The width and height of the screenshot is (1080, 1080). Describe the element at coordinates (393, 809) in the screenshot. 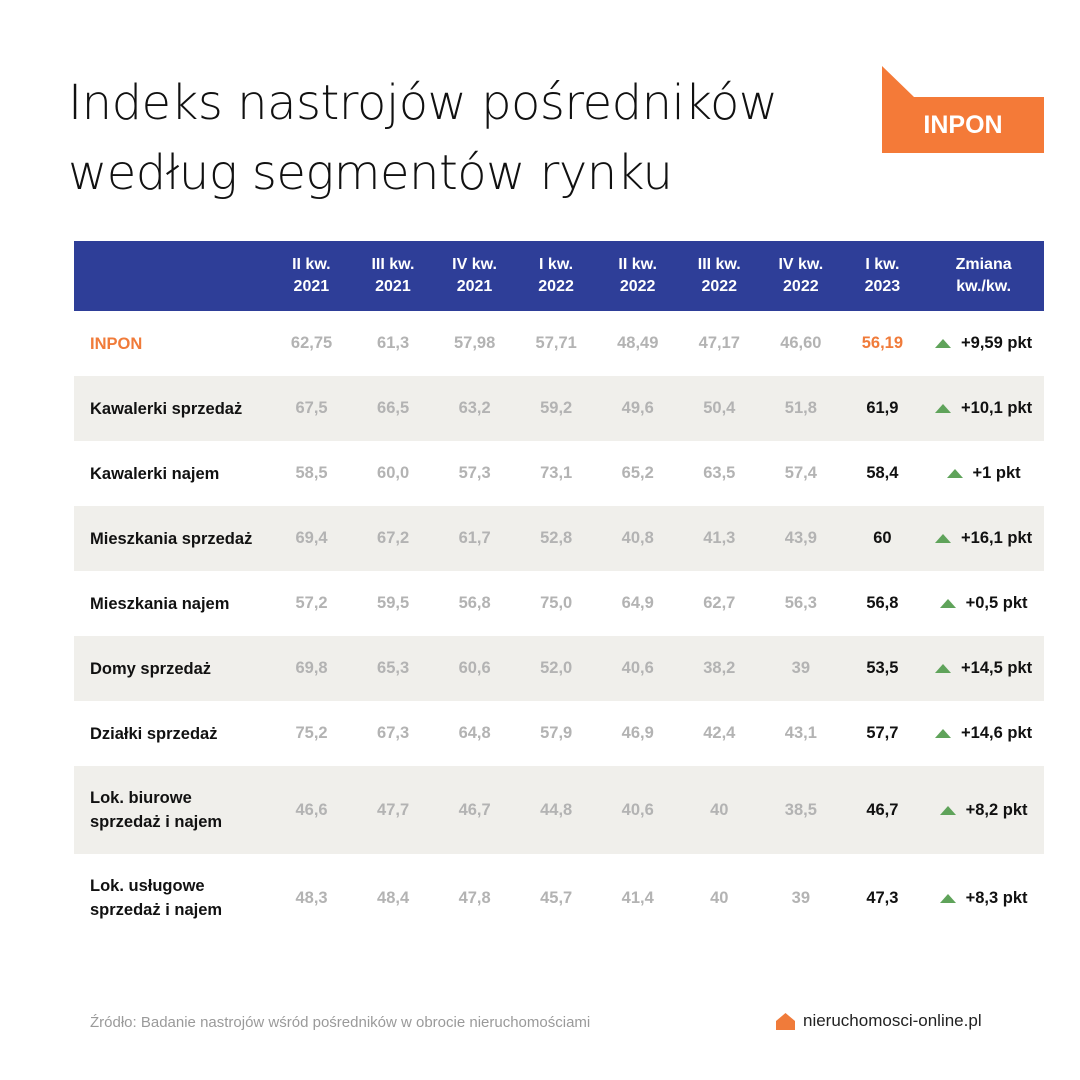

I see `value-cell: 47,7` at that location.